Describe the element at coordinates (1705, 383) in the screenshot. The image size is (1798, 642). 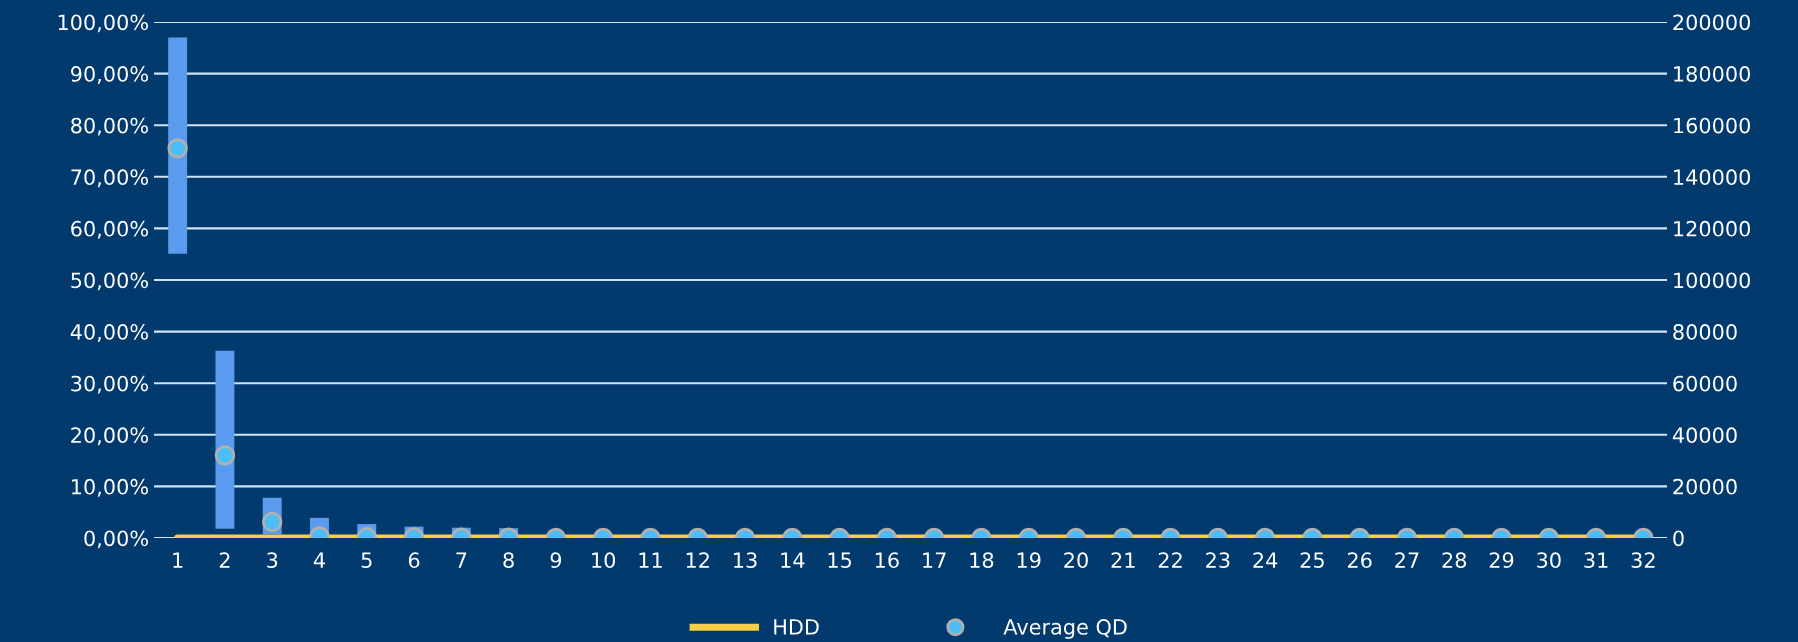
I see `y2-tick-label: 60000` at that location.